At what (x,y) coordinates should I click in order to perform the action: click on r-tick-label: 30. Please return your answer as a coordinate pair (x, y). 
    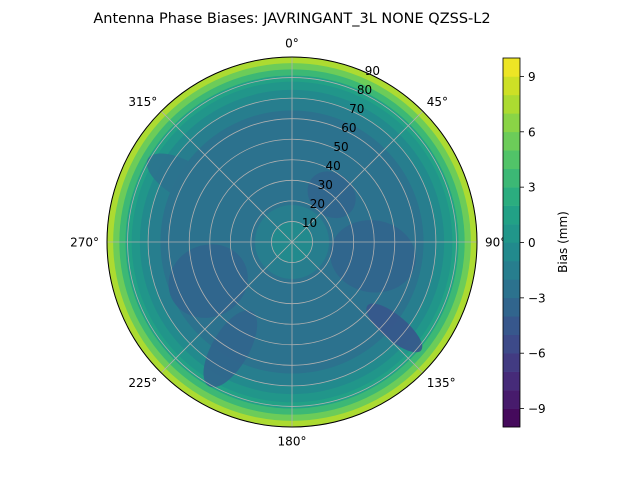
    Looking at the image, I should click on (325, 185).